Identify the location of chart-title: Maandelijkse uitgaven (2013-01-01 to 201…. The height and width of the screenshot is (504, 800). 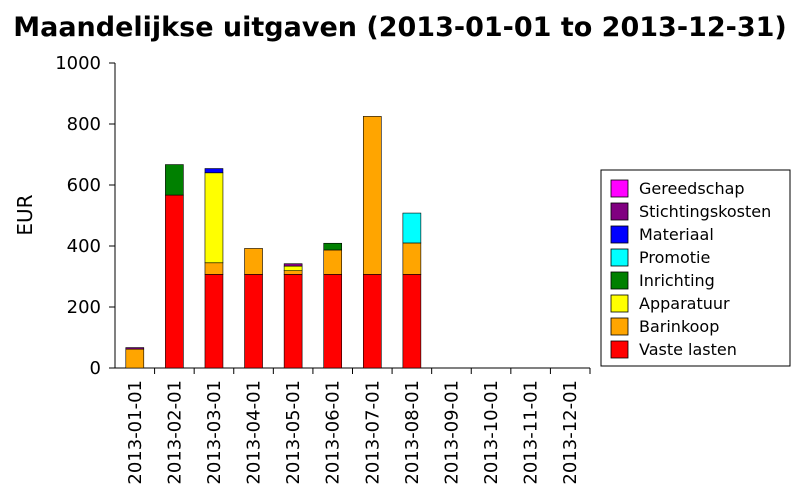
(399, 27).